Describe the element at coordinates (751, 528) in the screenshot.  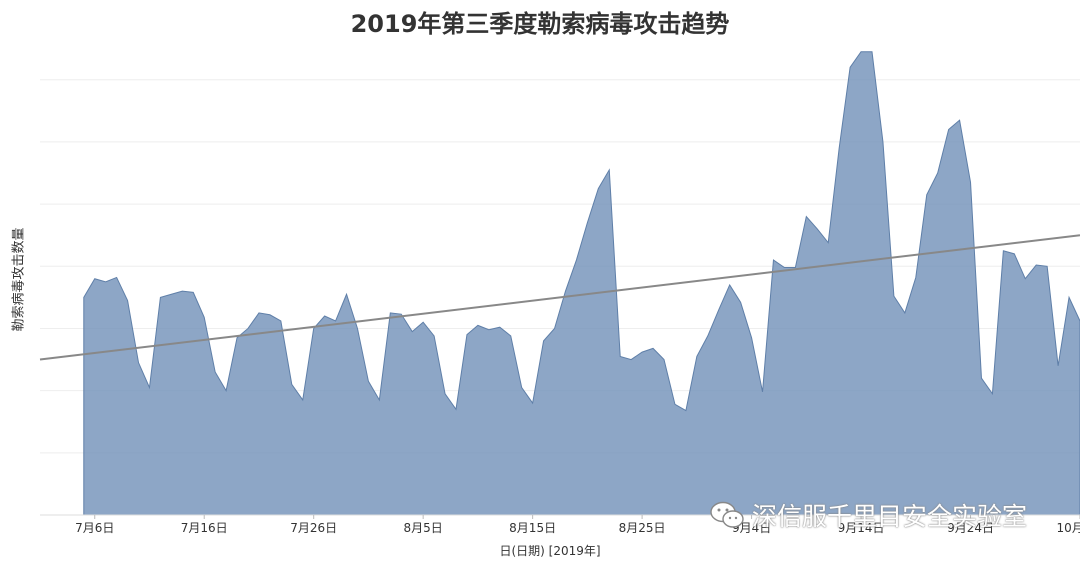
I see `x-tick-label: 9月4日` at that location.